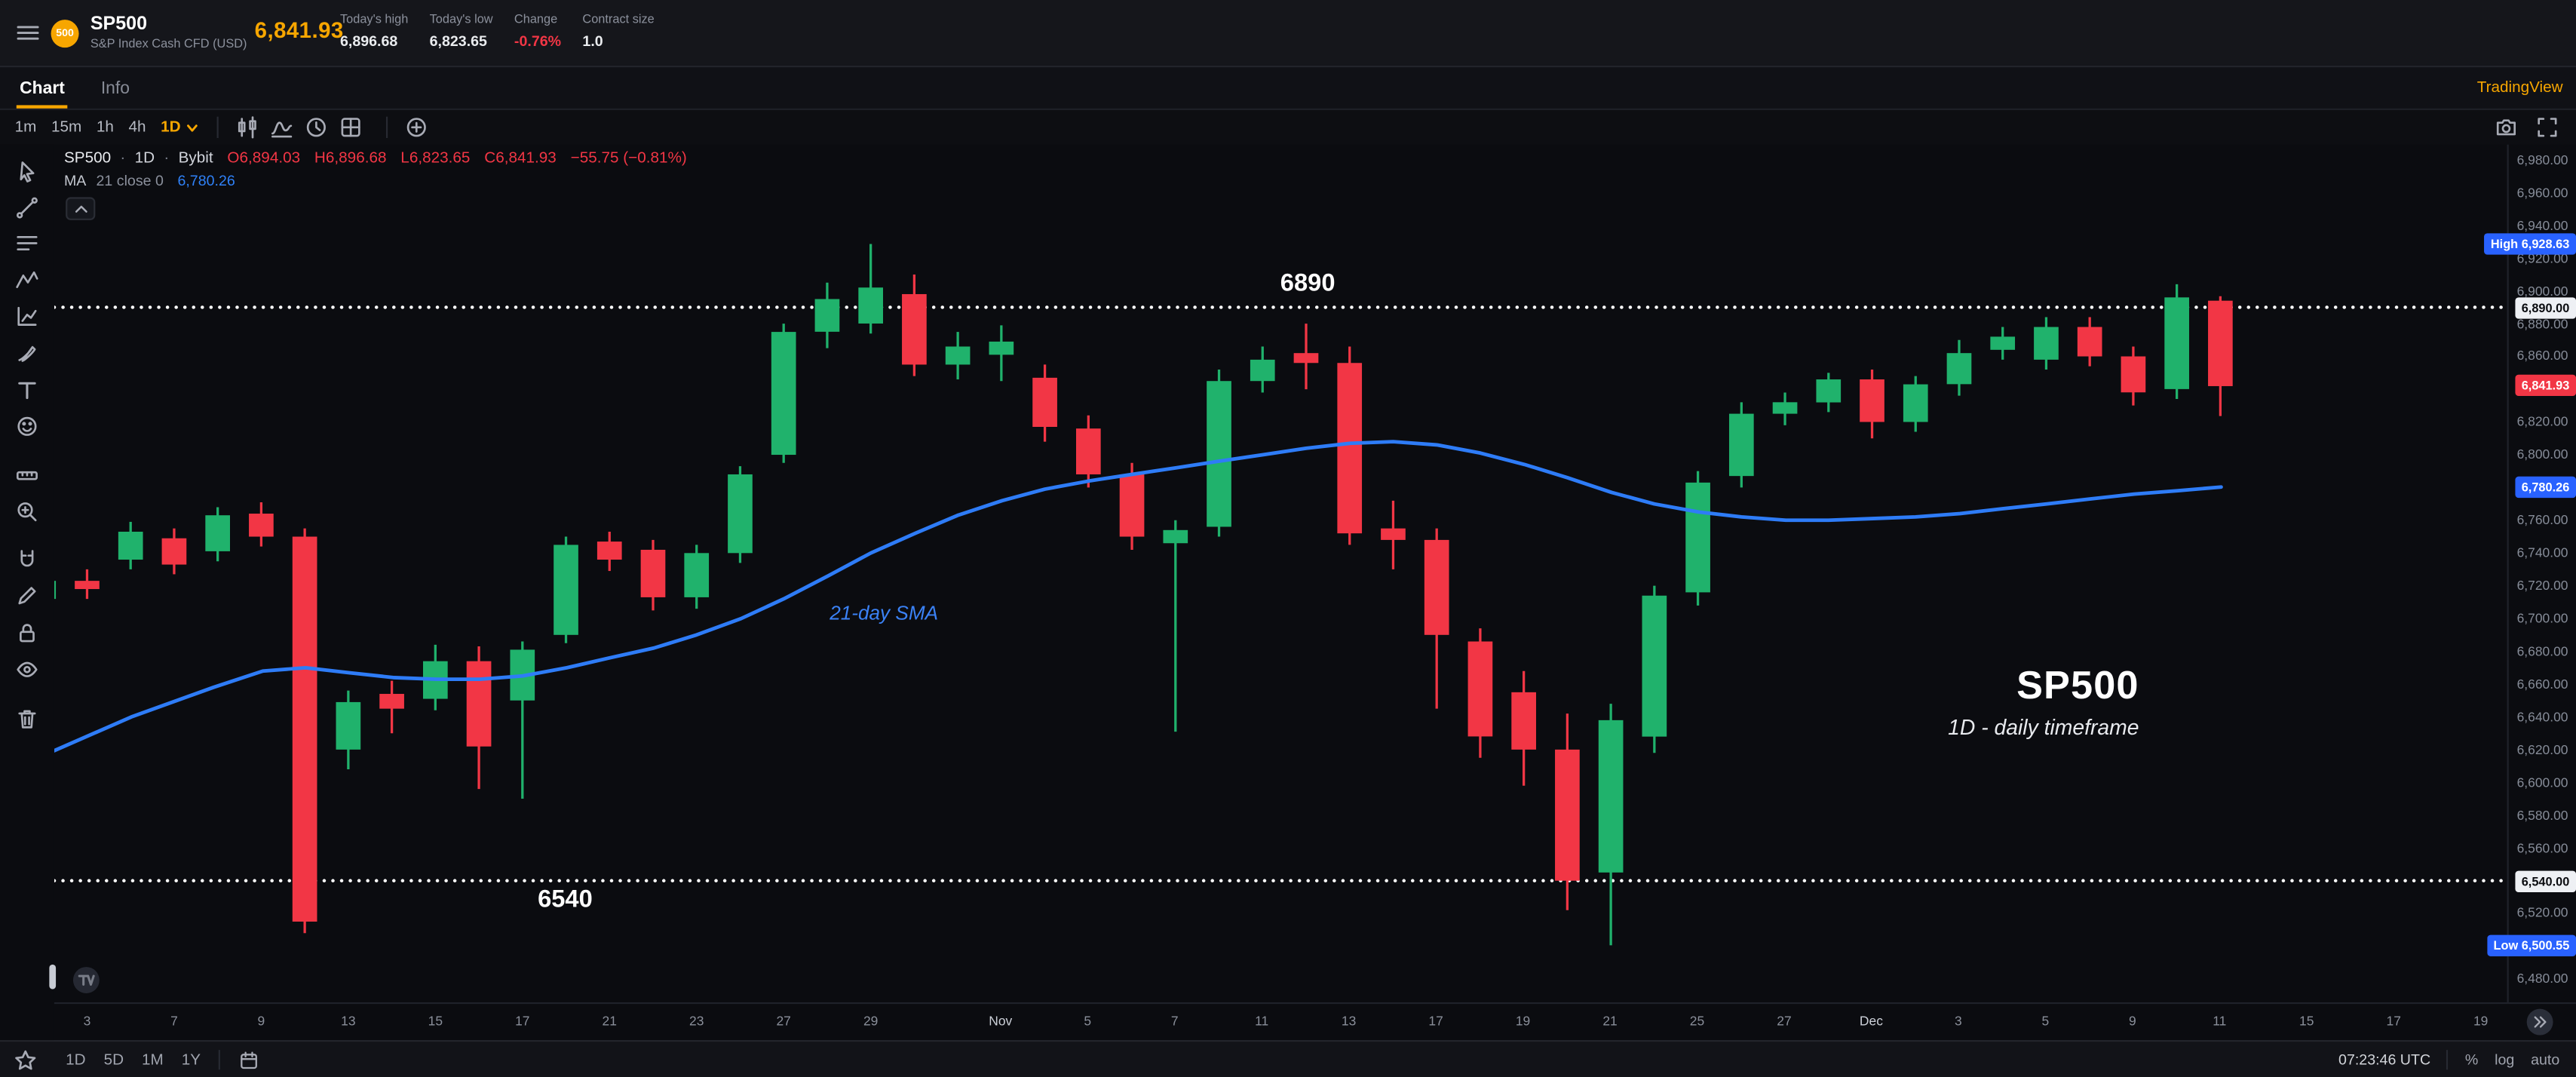 The height and width of the screenshot is (1077, 2576). I want to click on stat-label: Today's low, so click(461, 18).